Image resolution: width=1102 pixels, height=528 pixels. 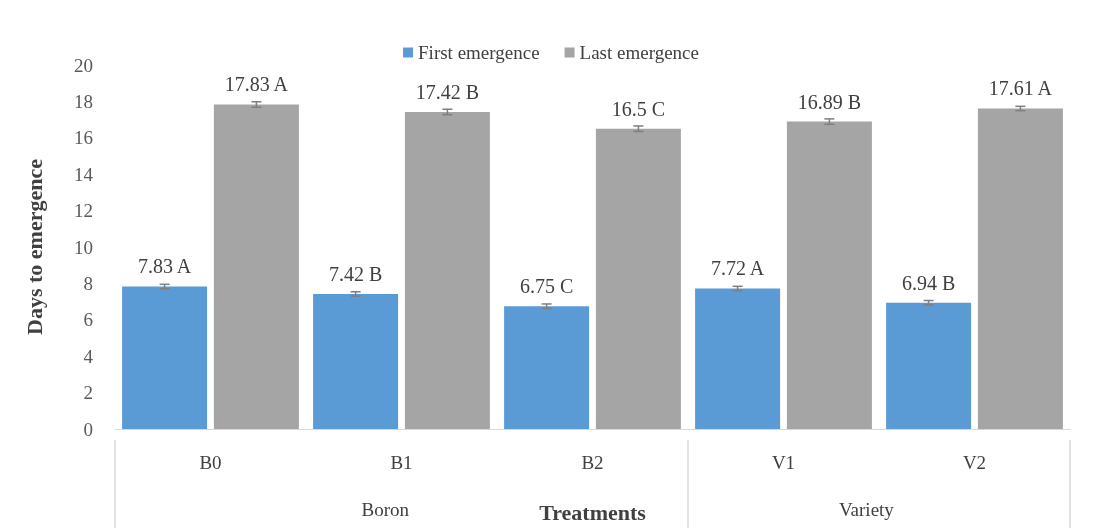 I want to click on x-tick-label: V1, so click(x=783, y=462).